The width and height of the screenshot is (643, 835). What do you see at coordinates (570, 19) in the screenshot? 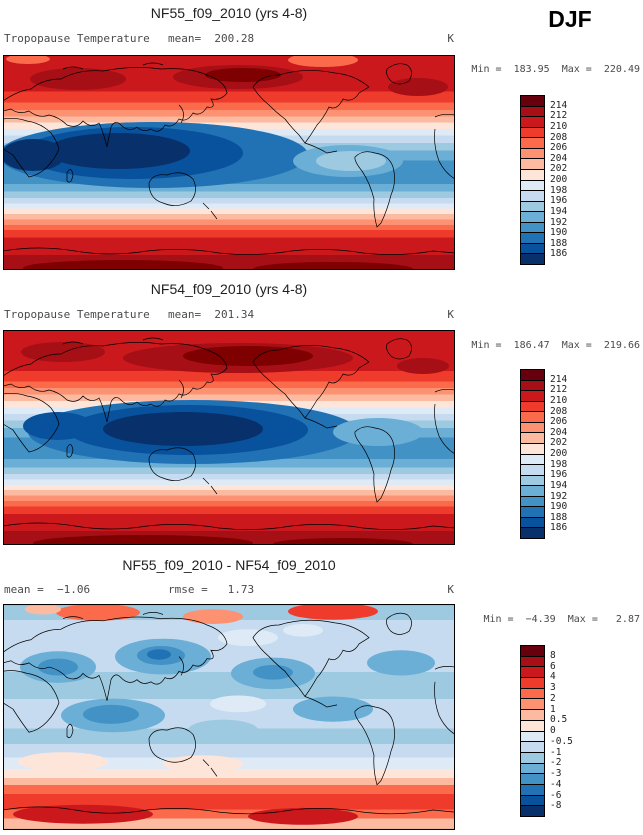
I see `season-label: DJF` at bounding box center [570, 19].